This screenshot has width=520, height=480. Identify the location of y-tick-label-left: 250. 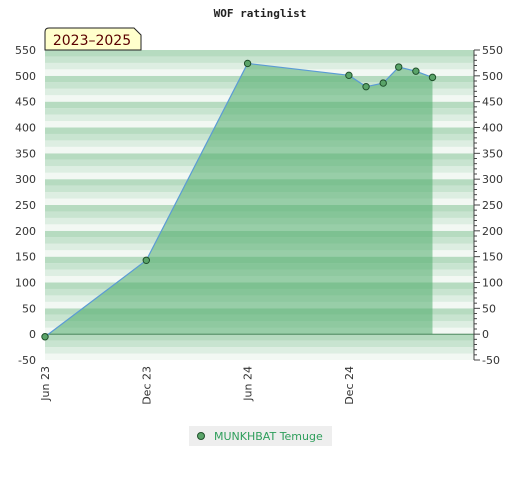
(25, 205).